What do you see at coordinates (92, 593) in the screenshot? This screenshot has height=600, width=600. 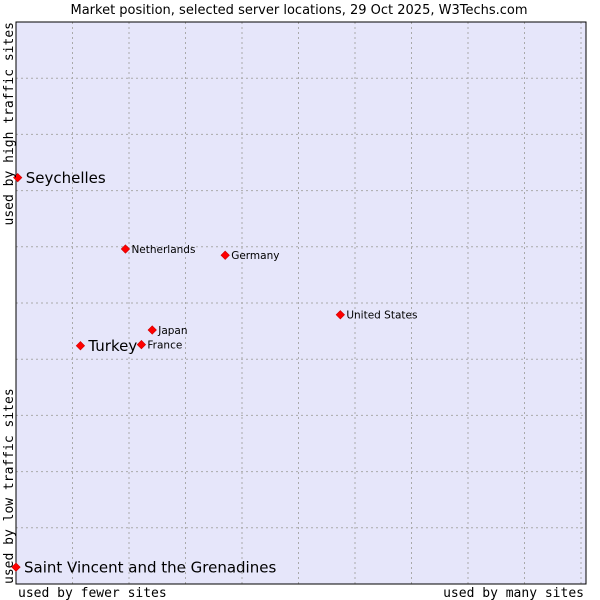 I see `x-axis-label-left: used by fewer sites` at bounding box center [92, 593].